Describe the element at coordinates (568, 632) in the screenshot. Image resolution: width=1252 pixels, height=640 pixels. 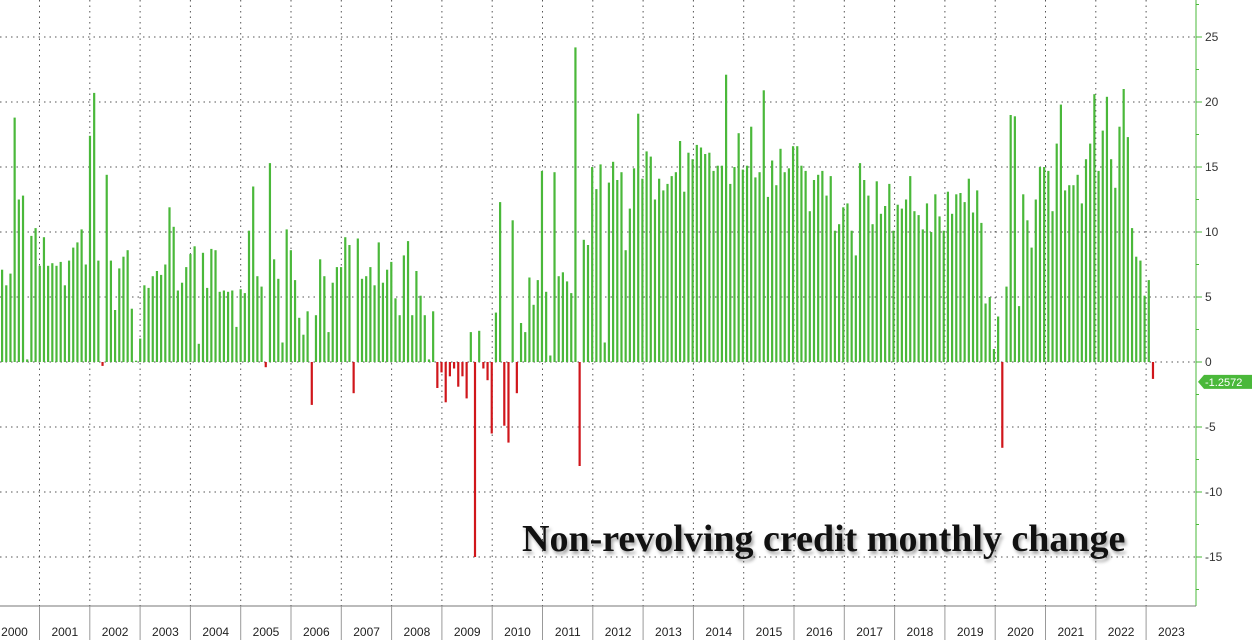
I see `x-tick-label: 2011` at that location.